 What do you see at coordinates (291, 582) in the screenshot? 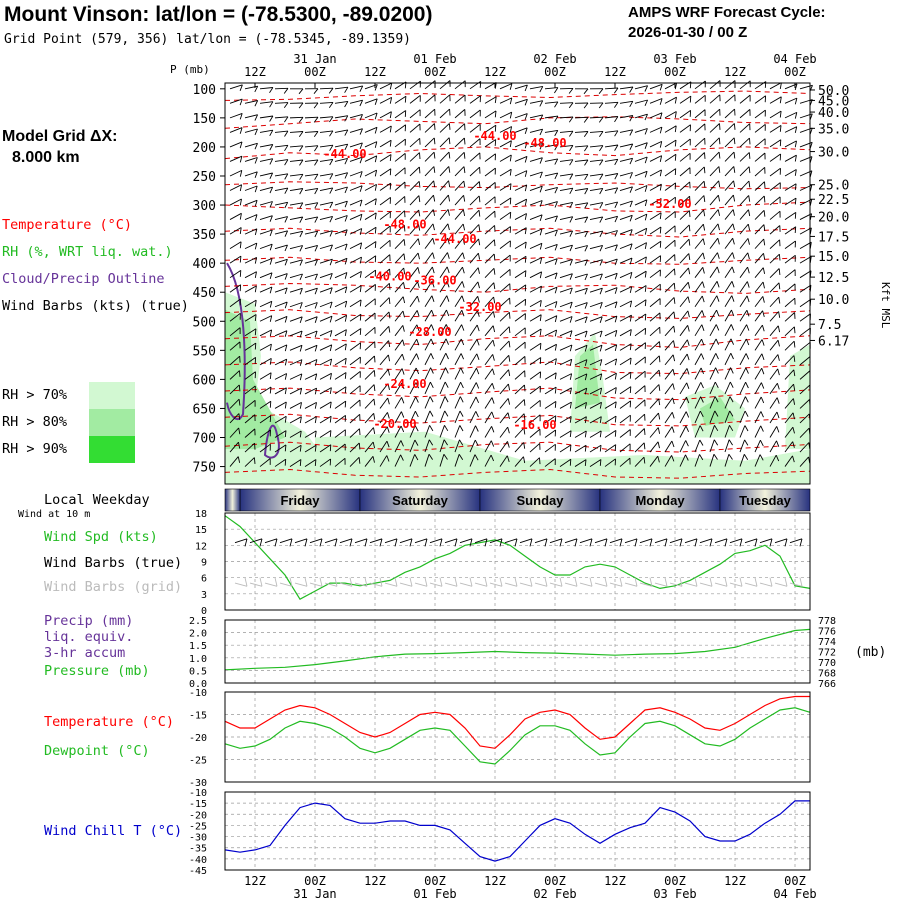
I see `surface-wind-barb-grid-flag` at bounding box center [291, 582].